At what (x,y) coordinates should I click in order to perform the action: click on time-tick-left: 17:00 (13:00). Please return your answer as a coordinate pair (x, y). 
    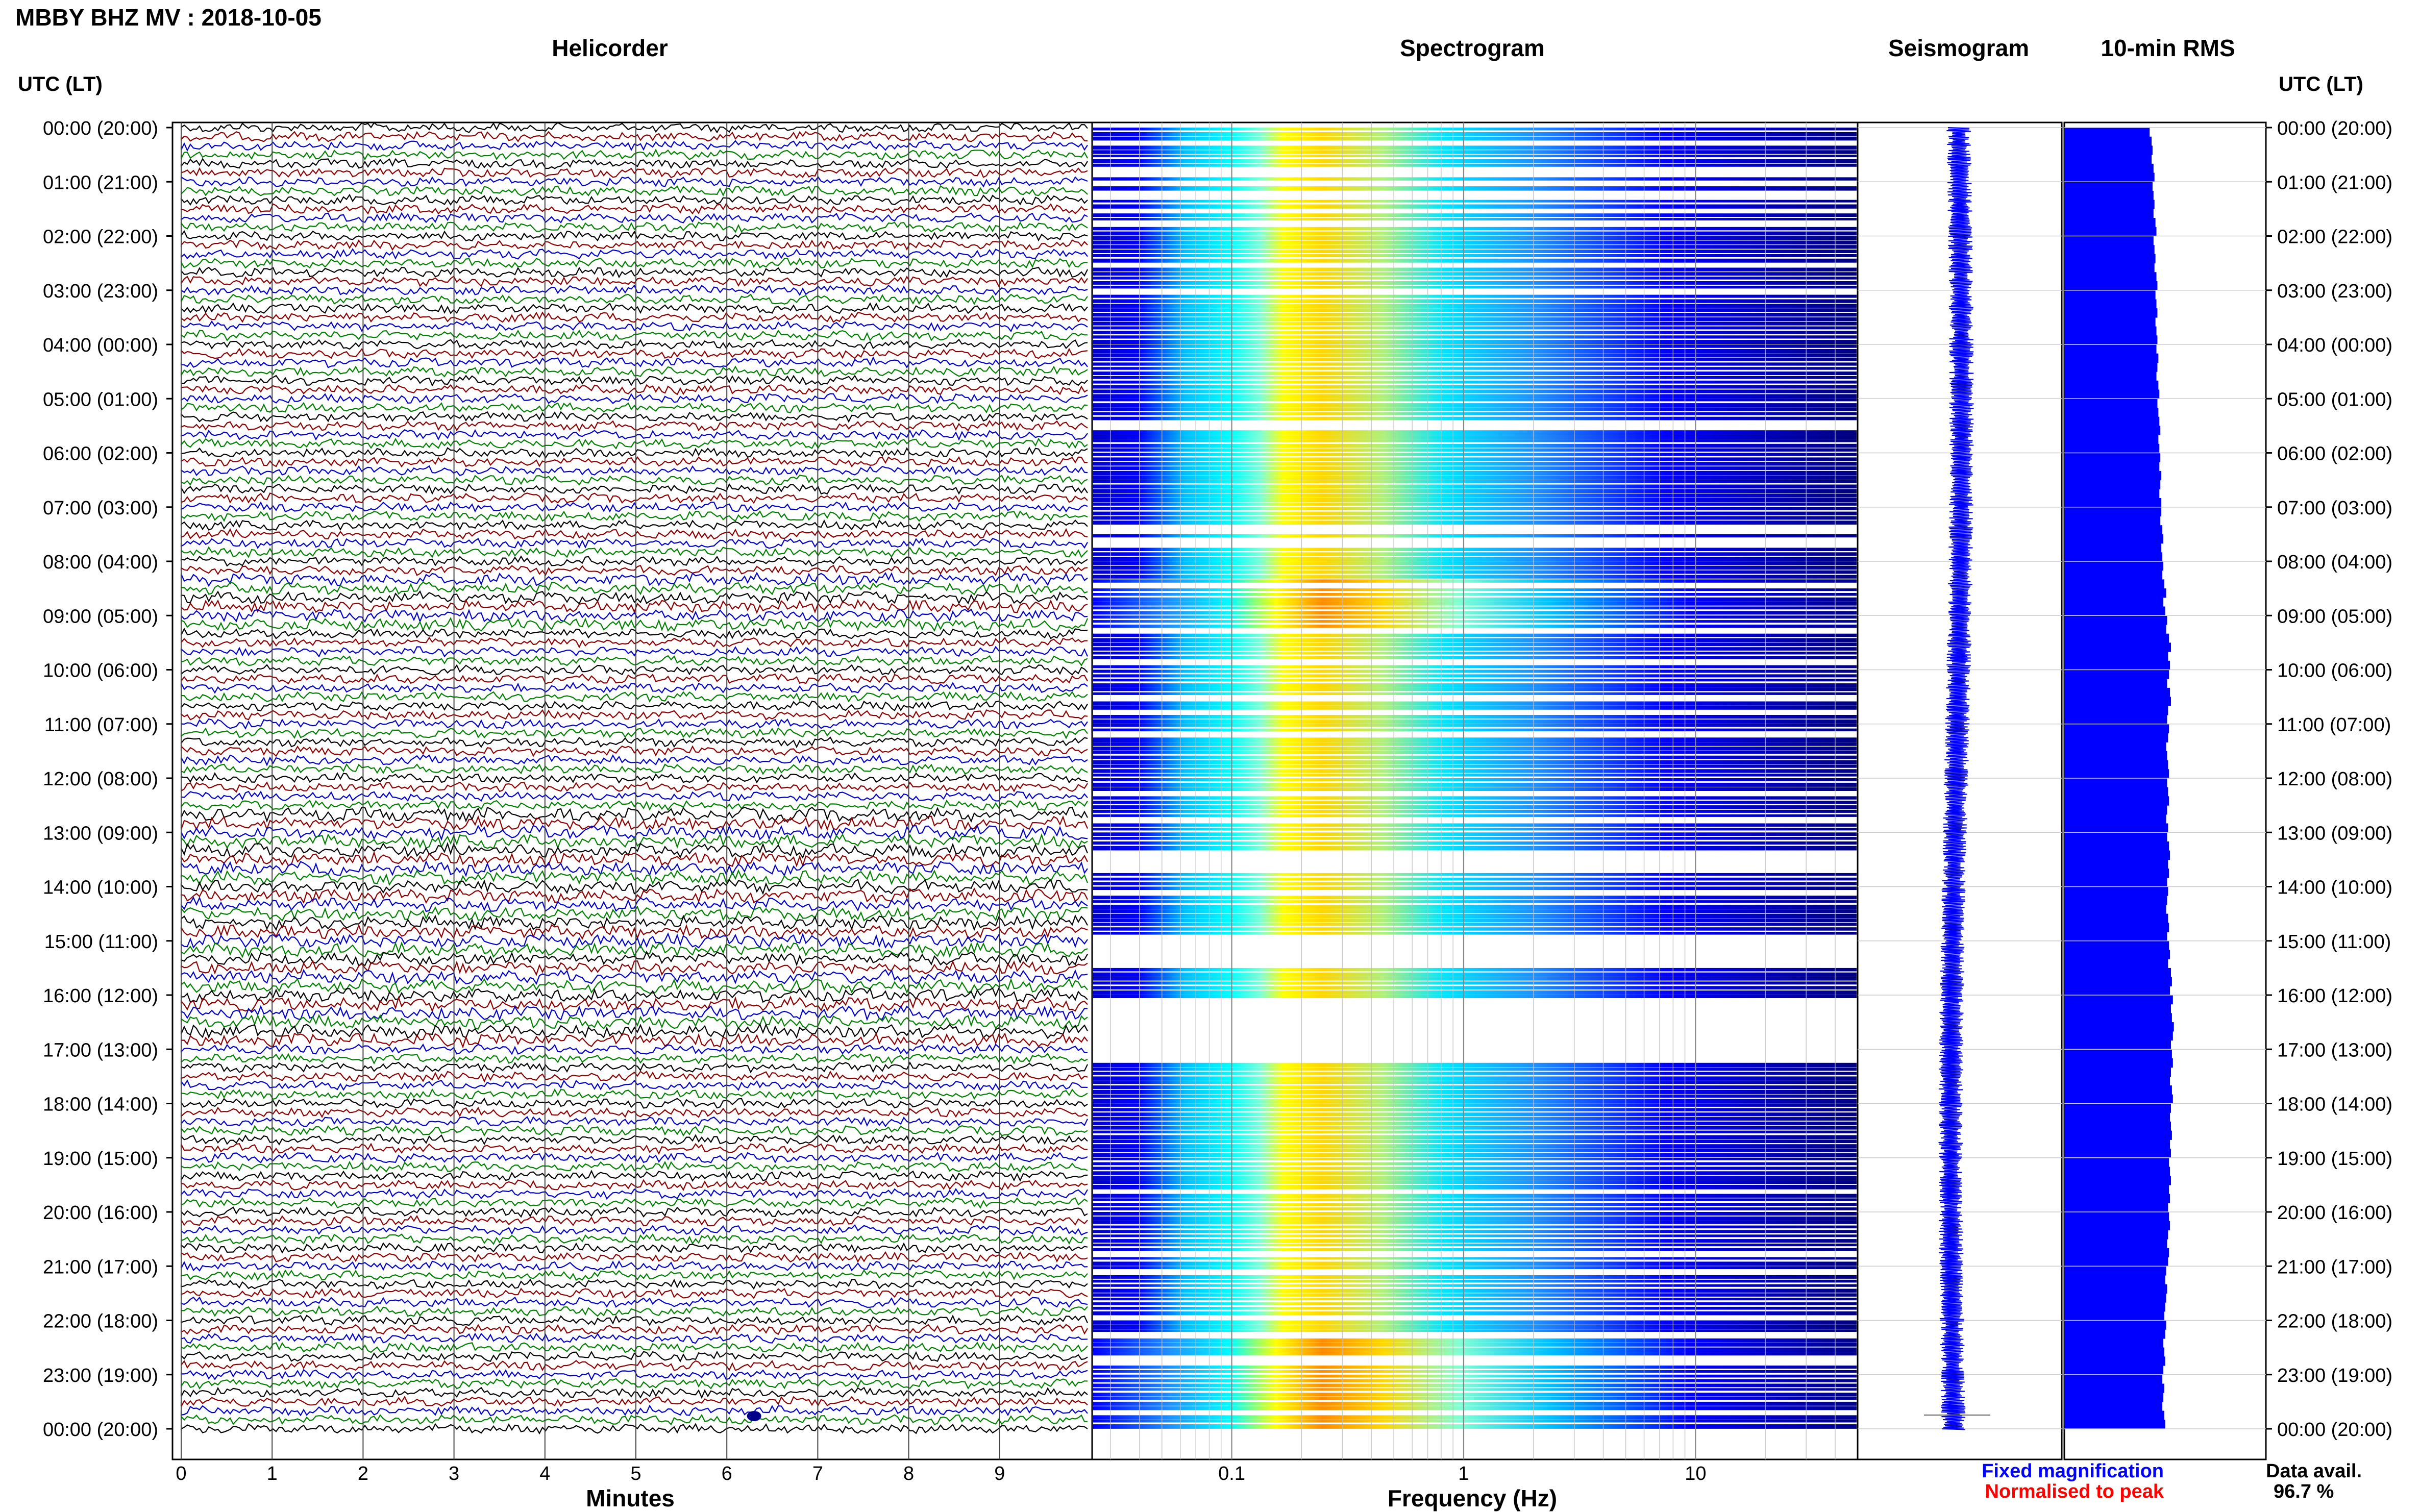
    Looking at the image, I should click on (100, 1050).